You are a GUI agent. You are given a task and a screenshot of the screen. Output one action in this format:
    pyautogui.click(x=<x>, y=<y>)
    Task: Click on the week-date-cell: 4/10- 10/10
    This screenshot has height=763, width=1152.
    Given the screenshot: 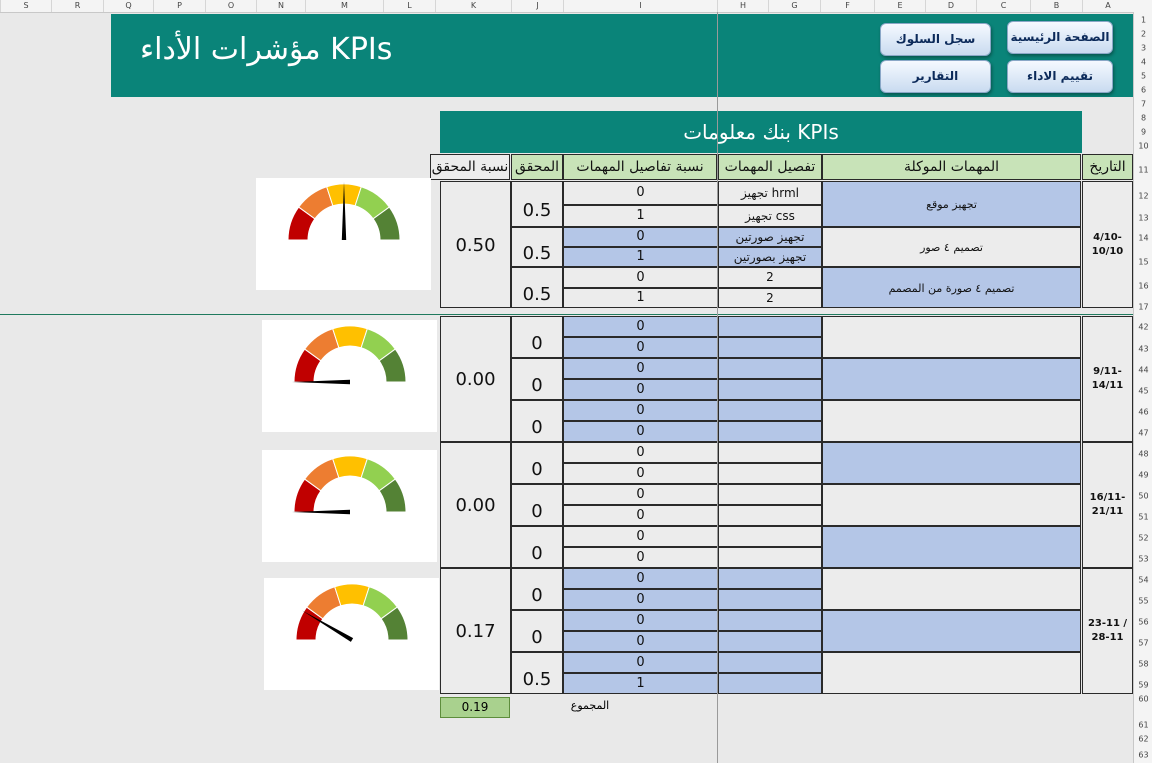 What is the action you would take?
    pyautogui.click(x=1107, y=244)
    